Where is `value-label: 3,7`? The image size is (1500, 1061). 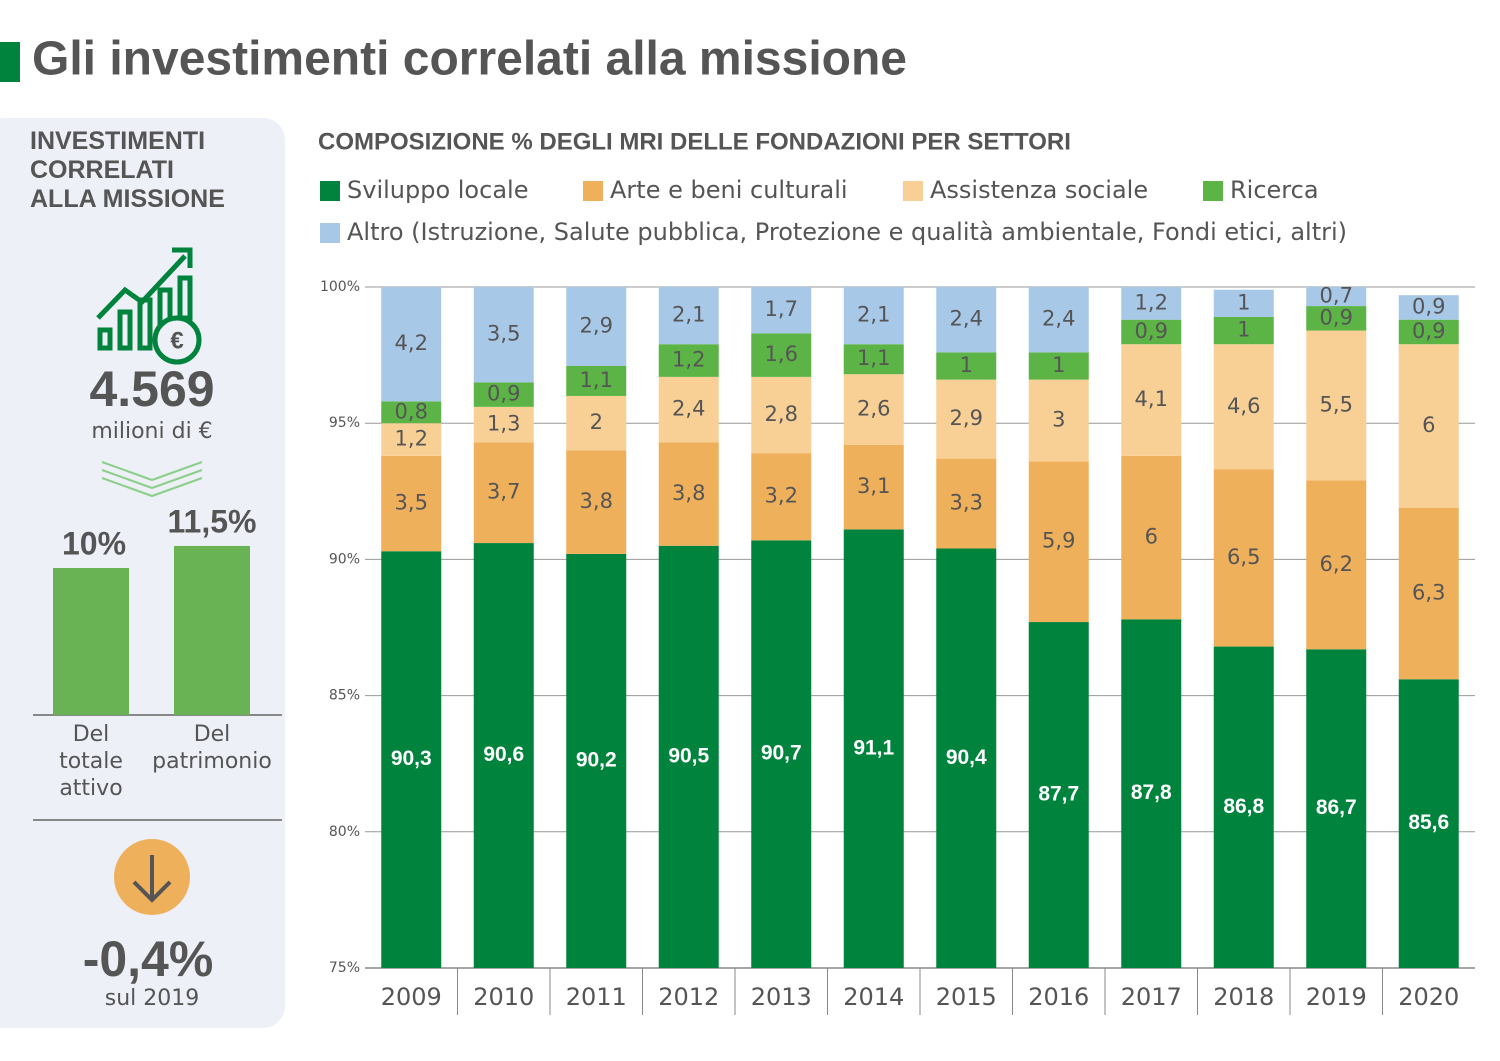 value-label: 3,7 is located at coordinates (503, 492).